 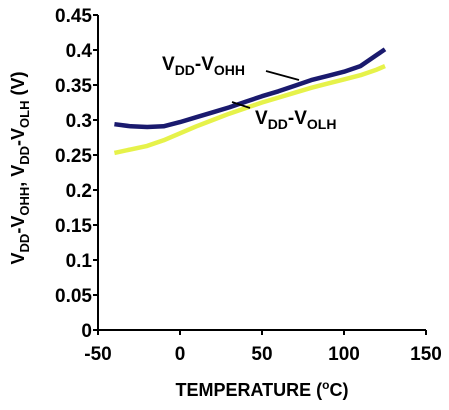 I want to click on y-tick-label: 0.25, so click(x=73, y=156).